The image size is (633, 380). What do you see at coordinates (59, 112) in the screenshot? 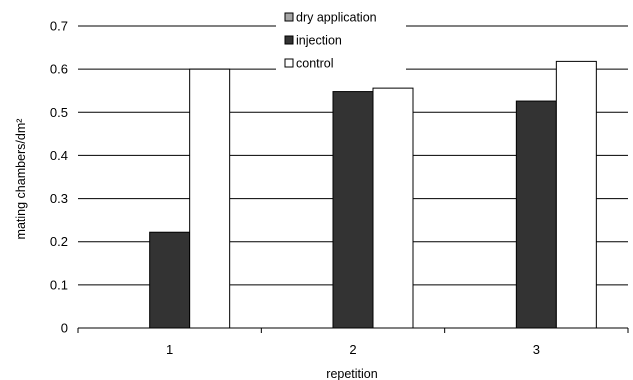
I see `y-tick-label: 0.5` at bounding box center [59, 112].